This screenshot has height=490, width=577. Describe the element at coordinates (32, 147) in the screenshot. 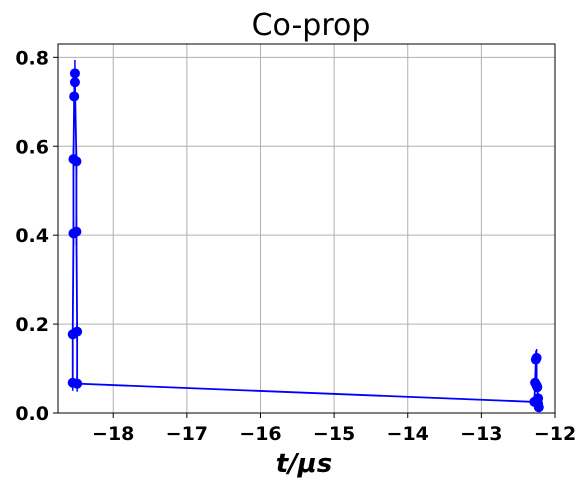

I see `y-tick-label: 0.6` at that location.